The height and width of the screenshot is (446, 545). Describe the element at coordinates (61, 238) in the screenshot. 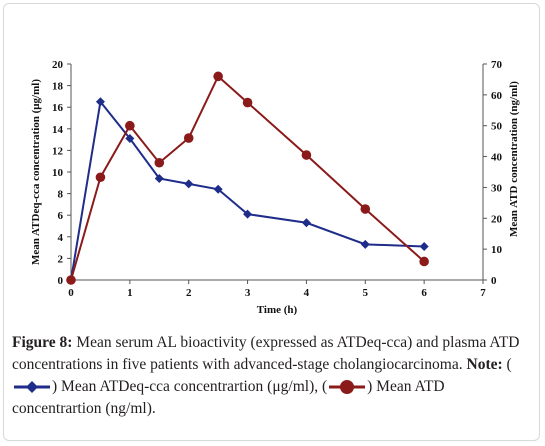

I see `y-tick-label: 4` at that location.